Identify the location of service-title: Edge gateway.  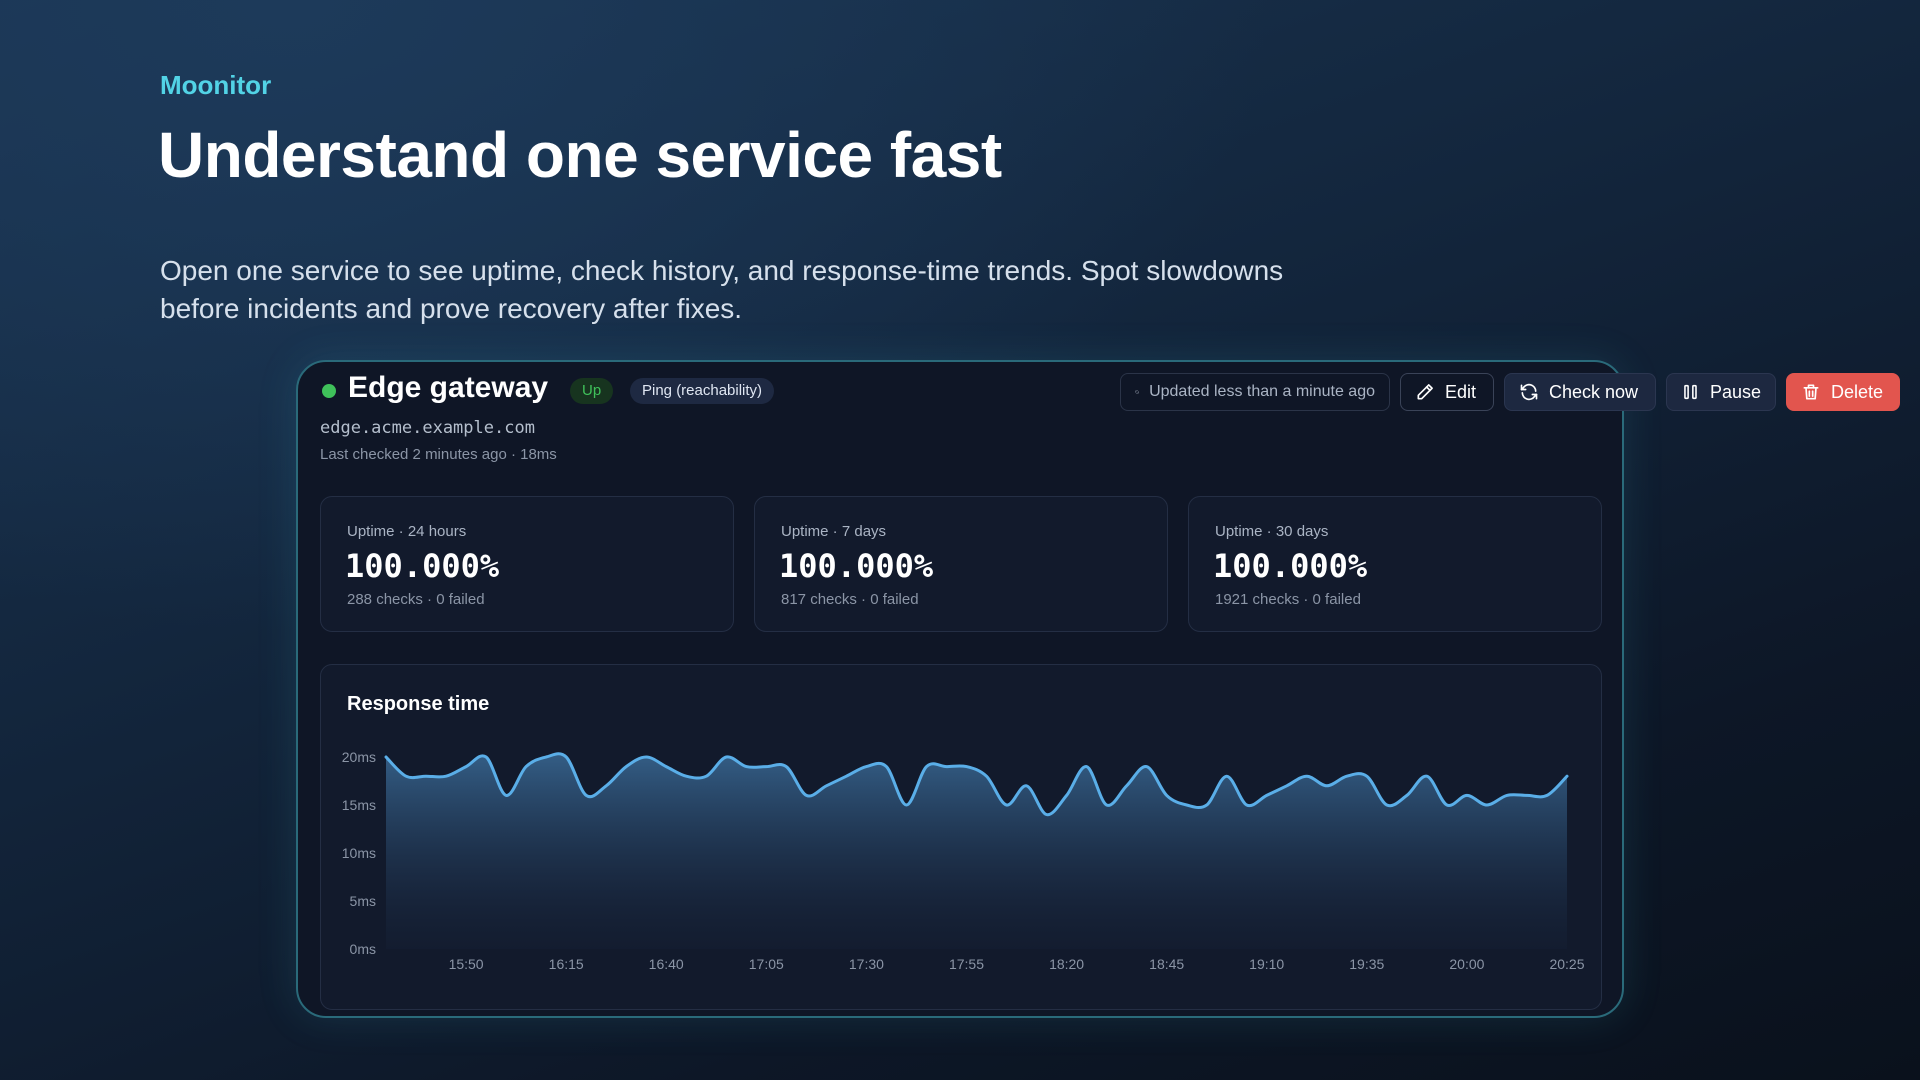
(448, 387).